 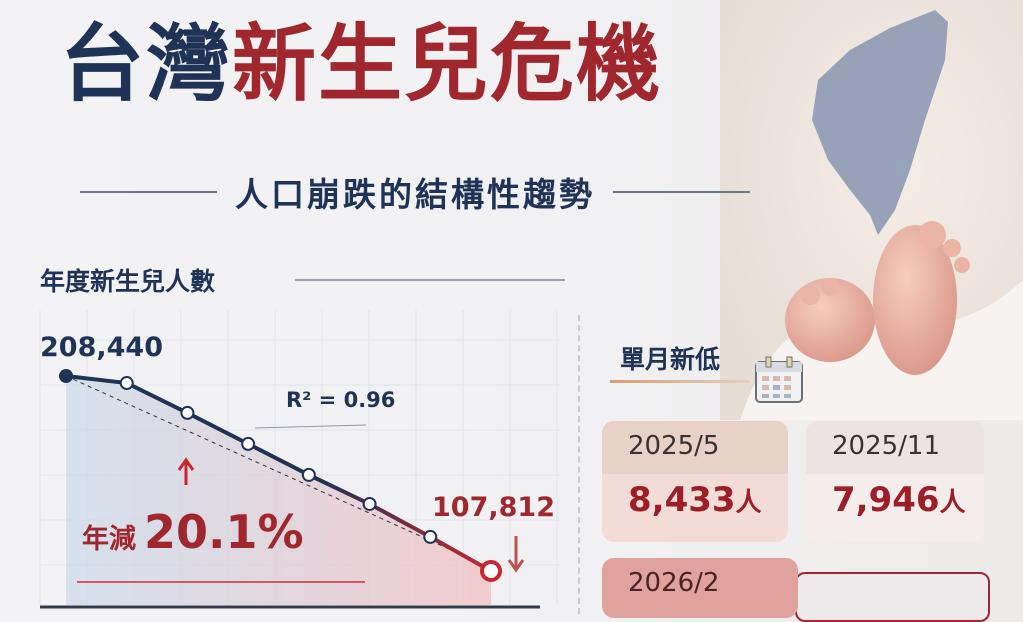 I want to click on up-arrow-icon, so click(x=186, y=471).